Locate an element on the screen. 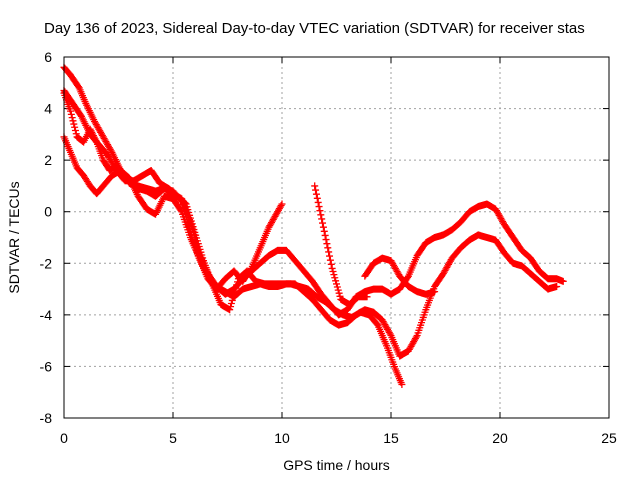 The height and width of the screenshot is (480, 640). y-tick-label: -2 is located at coordinates (46, 263).